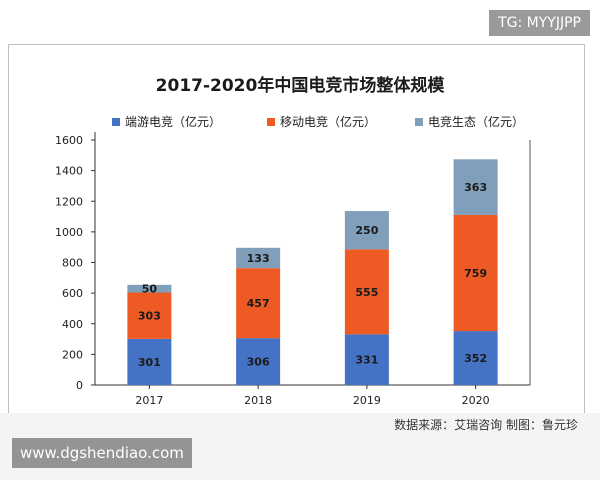  I want to click on data-label: 555, so click(366, 292).